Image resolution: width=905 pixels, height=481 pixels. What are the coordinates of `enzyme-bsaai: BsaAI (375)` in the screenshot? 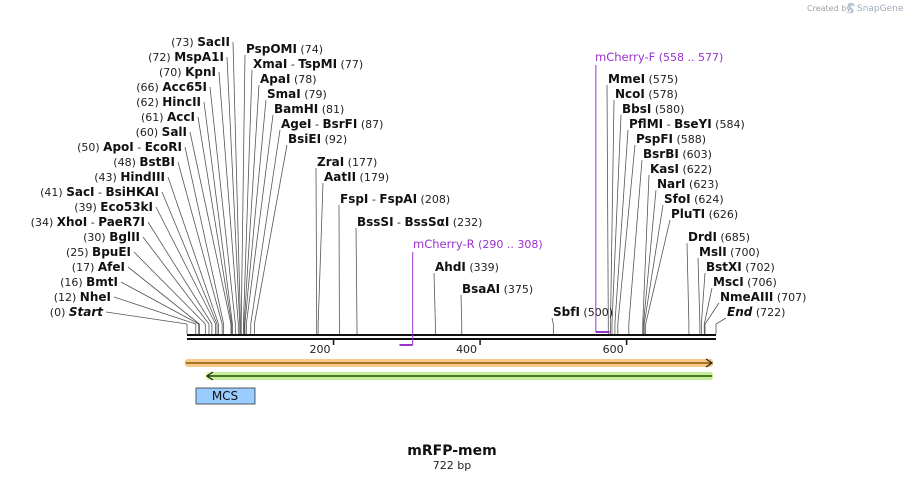 It's located at (497, 289).